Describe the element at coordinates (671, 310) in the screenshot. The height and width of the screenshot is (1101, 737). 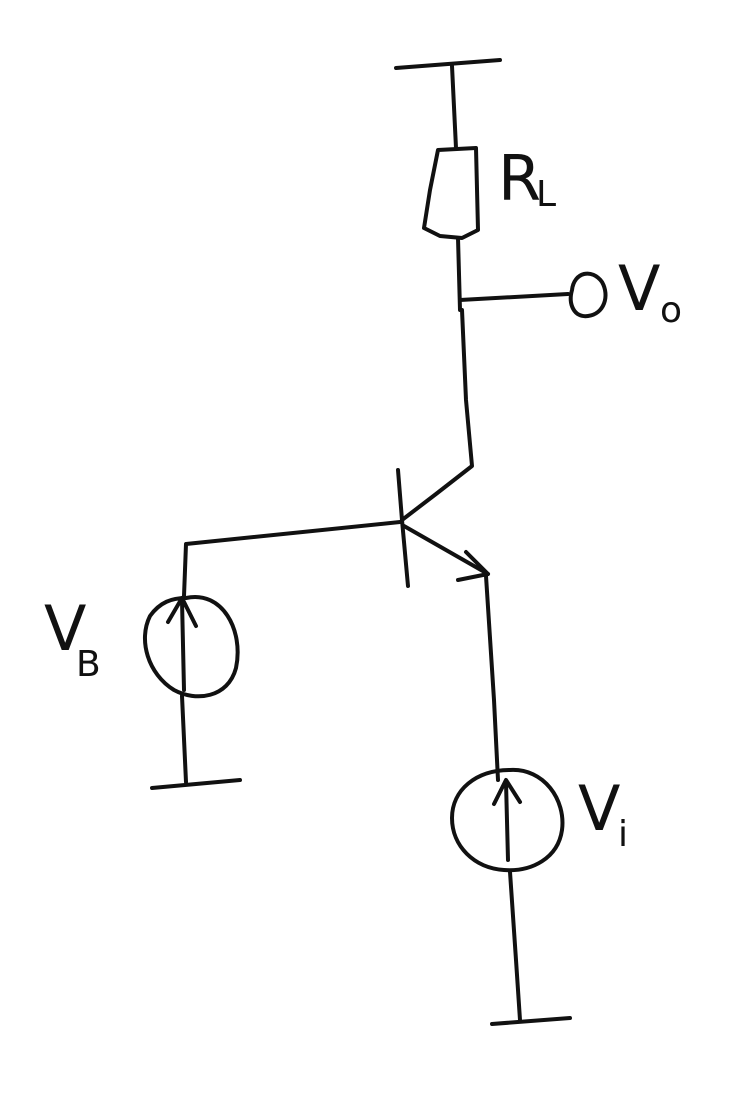
I see `output-voltage-label-sub: o` at that location.